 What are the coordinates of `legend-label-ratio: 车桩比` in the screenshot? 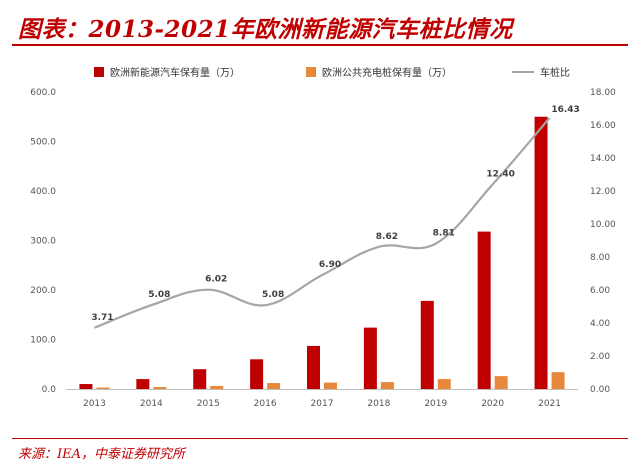 It's located at (555, 72).